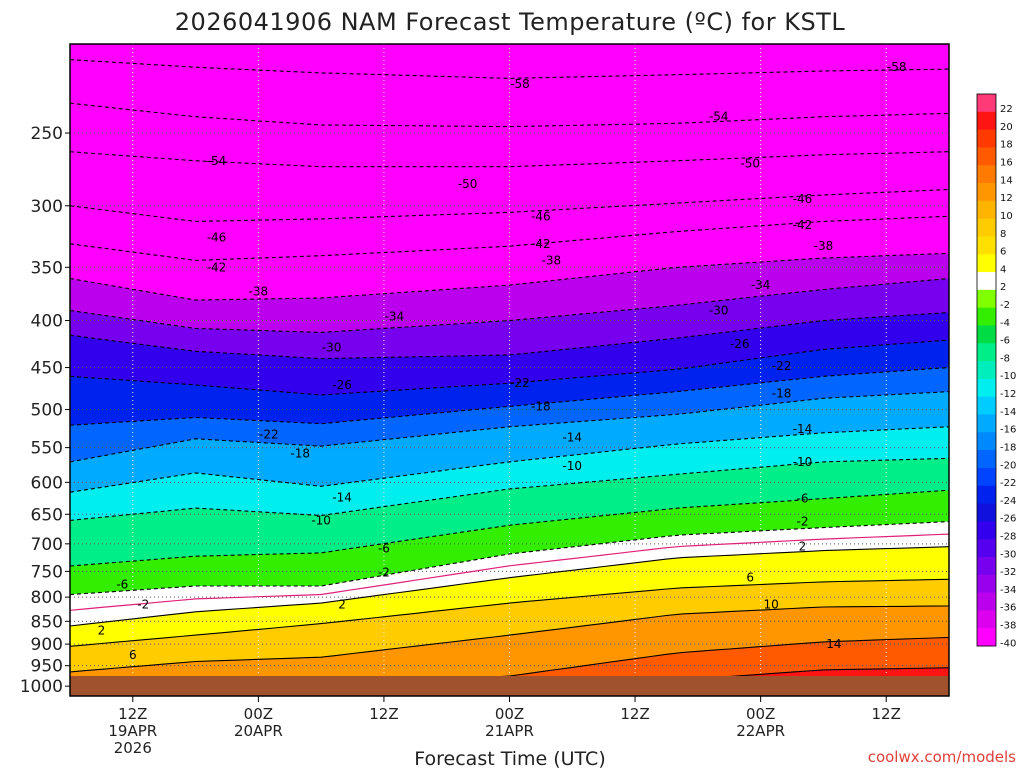 The width and height of the screenshot is (1024, 768). What do you see at coordinates (1006, 145) in the screenshot?
I see `colorbar-label: 18` at bounding box center [1006, 145].